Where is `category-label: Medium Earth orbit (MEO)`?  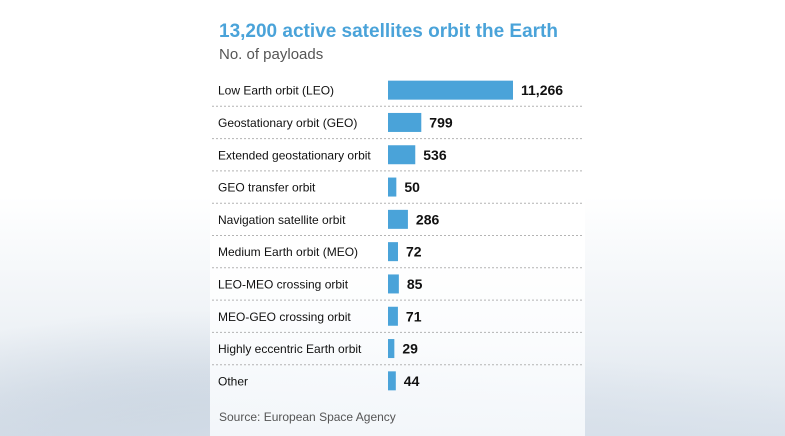 category-label: Medium Earth orbit (MEO) is located at coordinates (288, 252).